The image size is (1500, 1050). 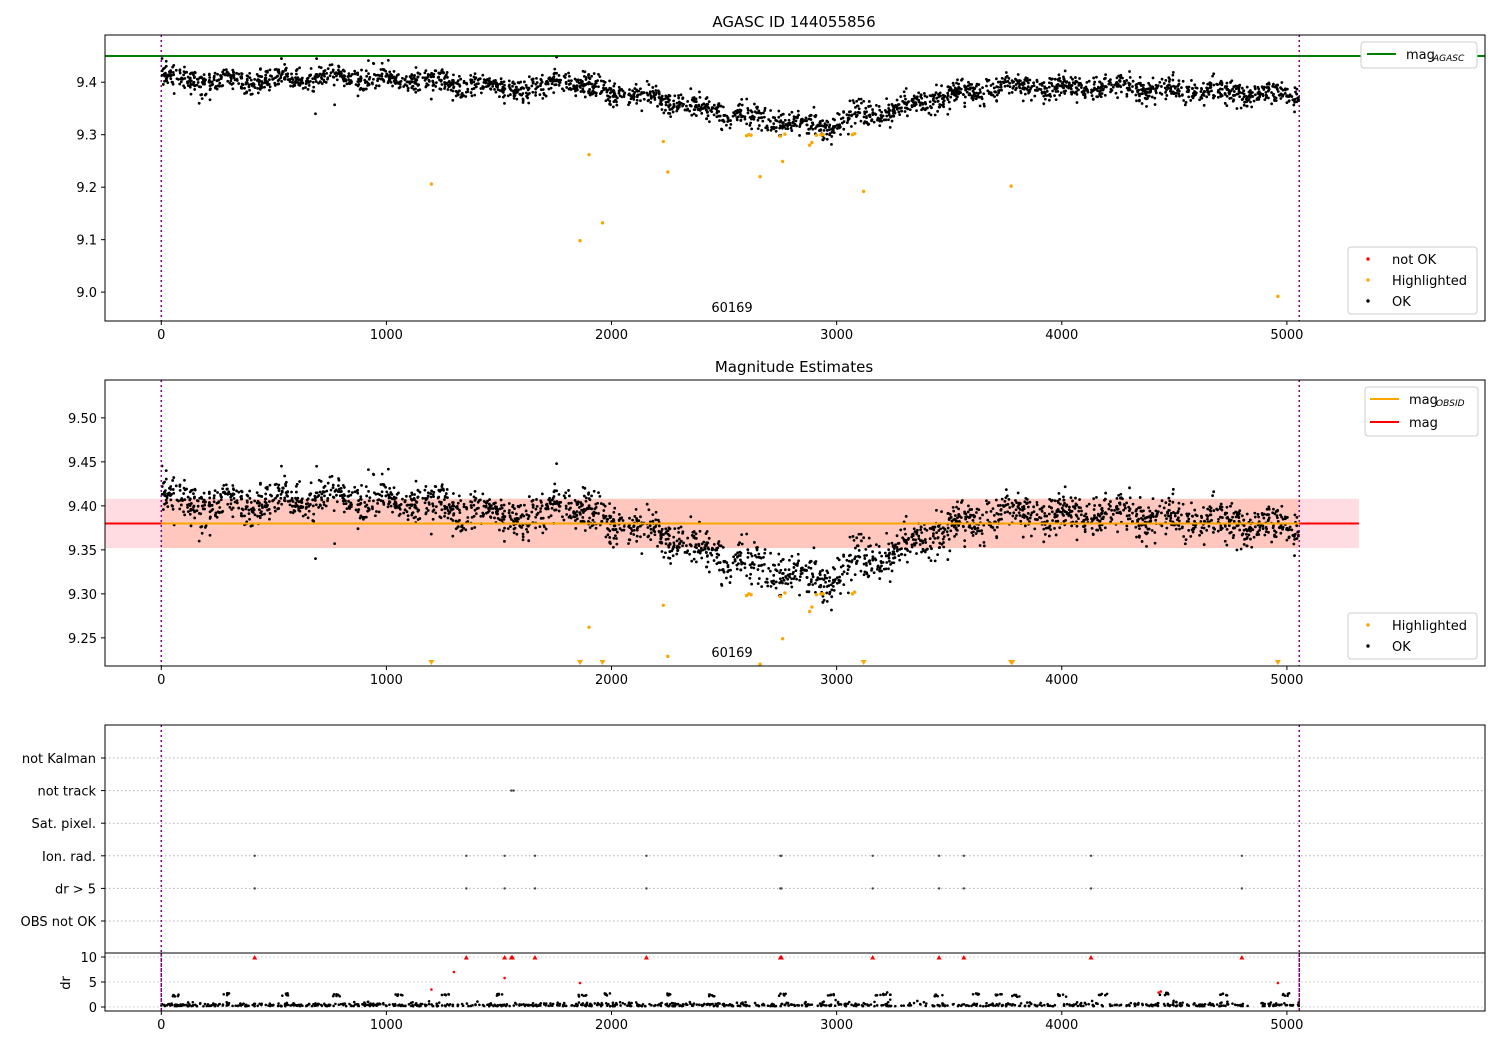 What do you see at coordinates (161, 335) in the screenshot?
I see `x-tick-label: 0` at bounding box center [161, 335].